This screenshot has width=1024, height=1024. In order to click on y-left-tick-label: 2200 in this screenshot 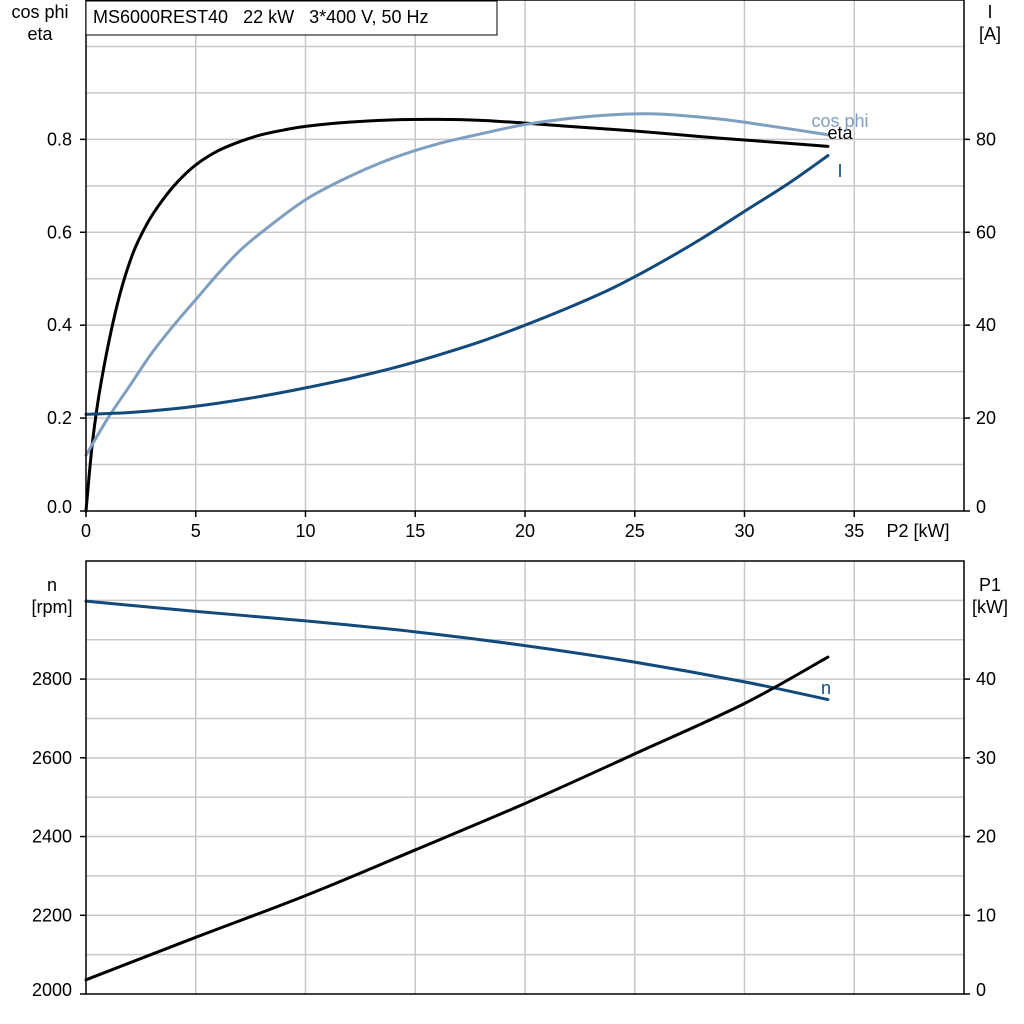, I will do `click(52, 915)`.